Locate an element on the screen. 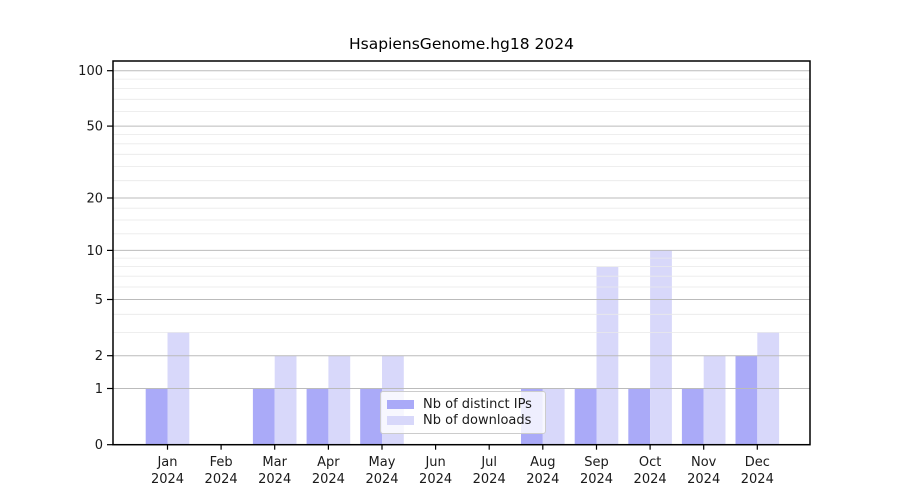  x-tick-label: May is located at coordinates (382, 462).